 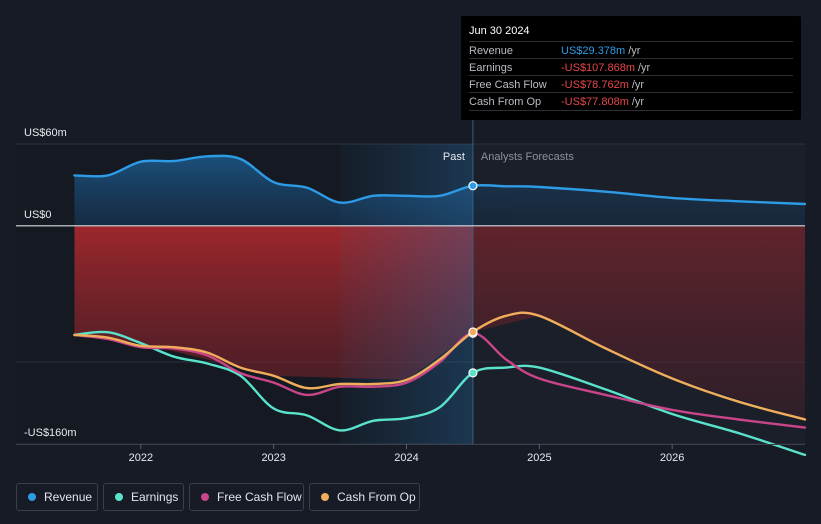 What do you see at coordinates (491, 68) in the screenshot?
I see `tooltip-label: Earnings` at bounding box center [491, 68].